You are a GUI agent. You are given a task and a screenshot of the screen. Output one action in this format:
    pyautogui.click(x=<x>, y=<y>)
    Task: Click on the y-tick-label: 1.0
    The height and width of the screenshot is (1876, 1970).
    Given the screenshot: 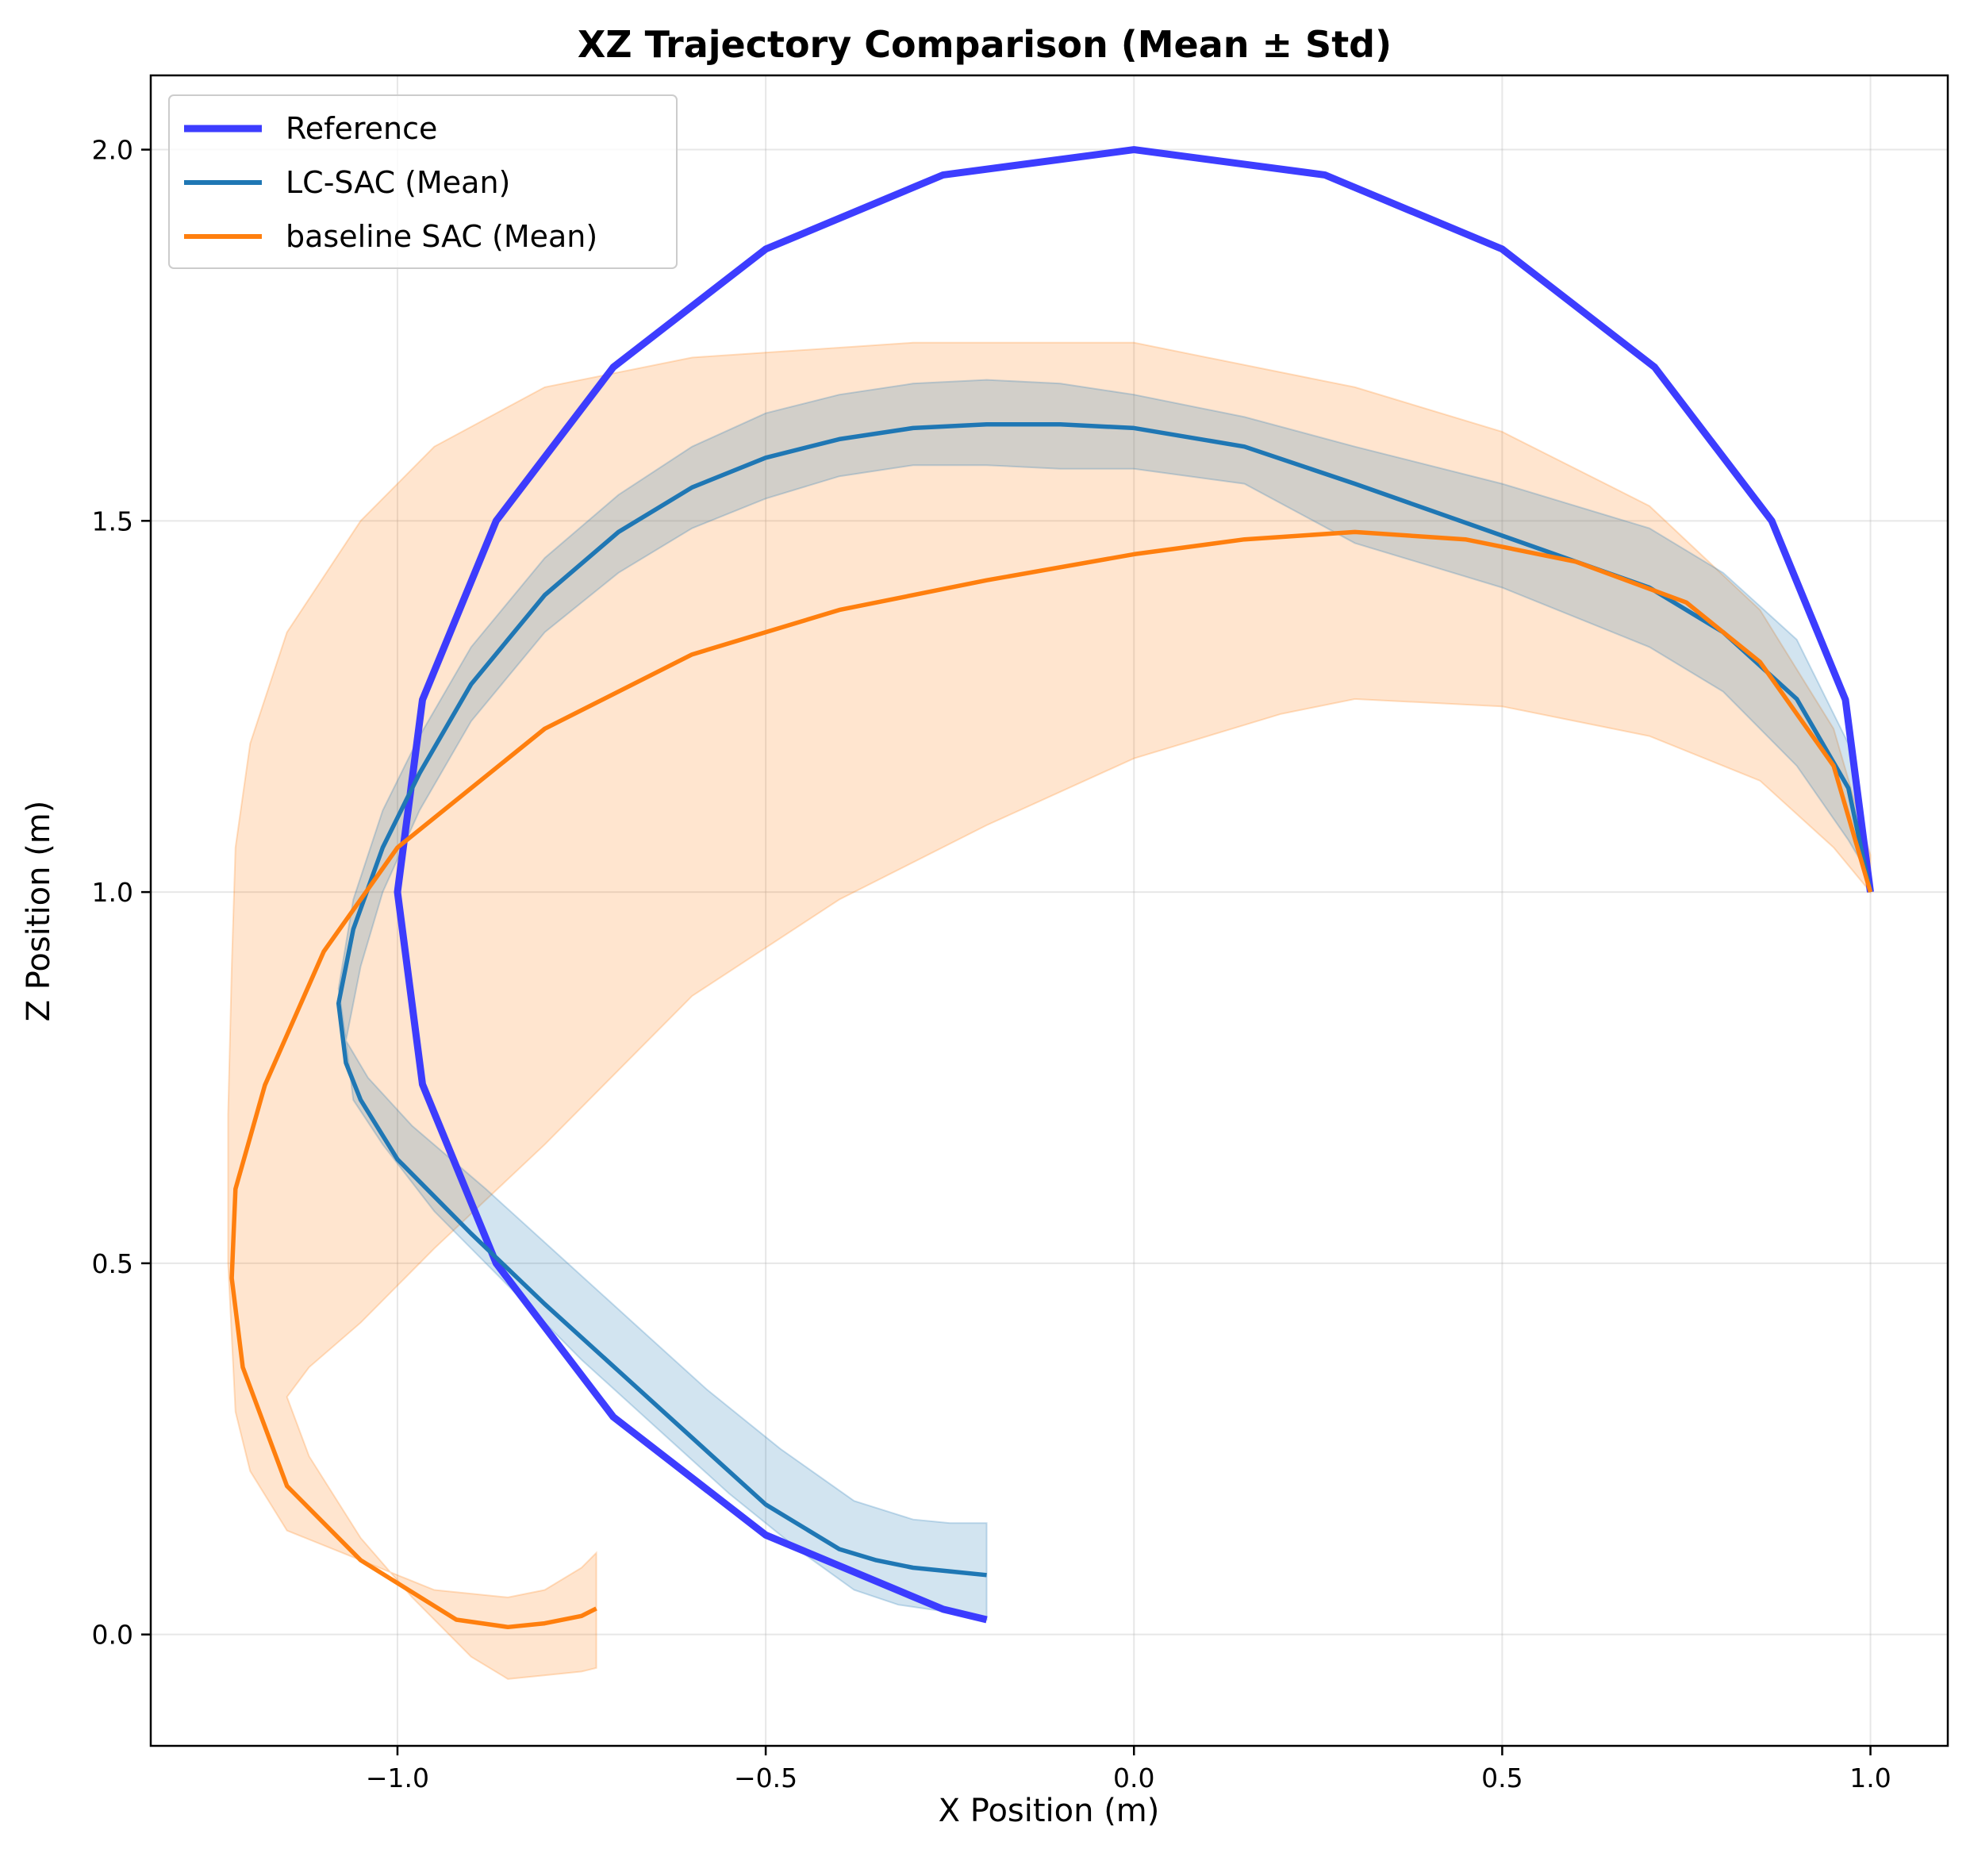 What is the action you would take?
    pyautogui.click(x=112, y=892)
    